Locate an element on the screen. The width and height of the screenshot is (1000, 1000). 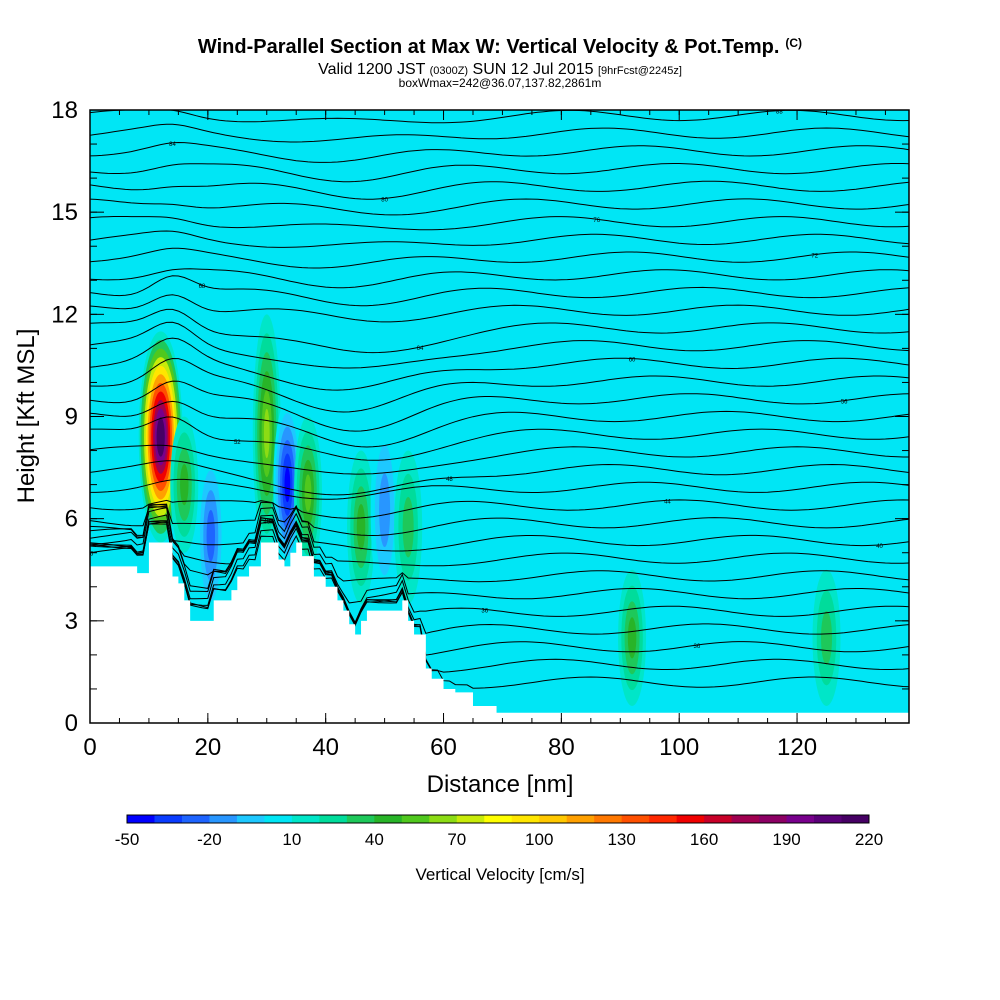
y-tick-label: 0 is located at coordinates (71, 723).